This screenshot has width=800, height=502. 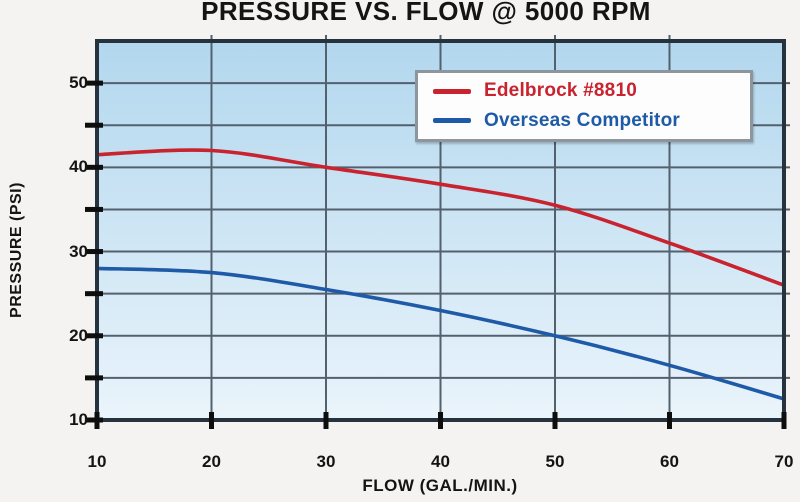 I want to click on x-axis-title: FLOW (GAL./MIN.), so click(x=440, y=485).